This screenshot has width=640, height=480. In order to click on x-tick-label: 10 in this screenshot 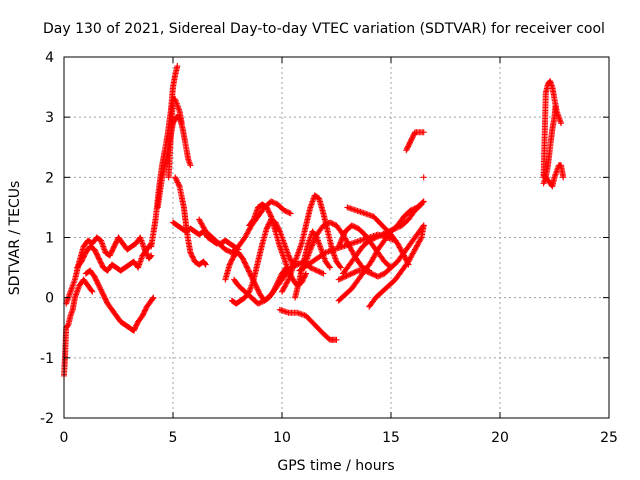, I will do `click(282, 438)`.